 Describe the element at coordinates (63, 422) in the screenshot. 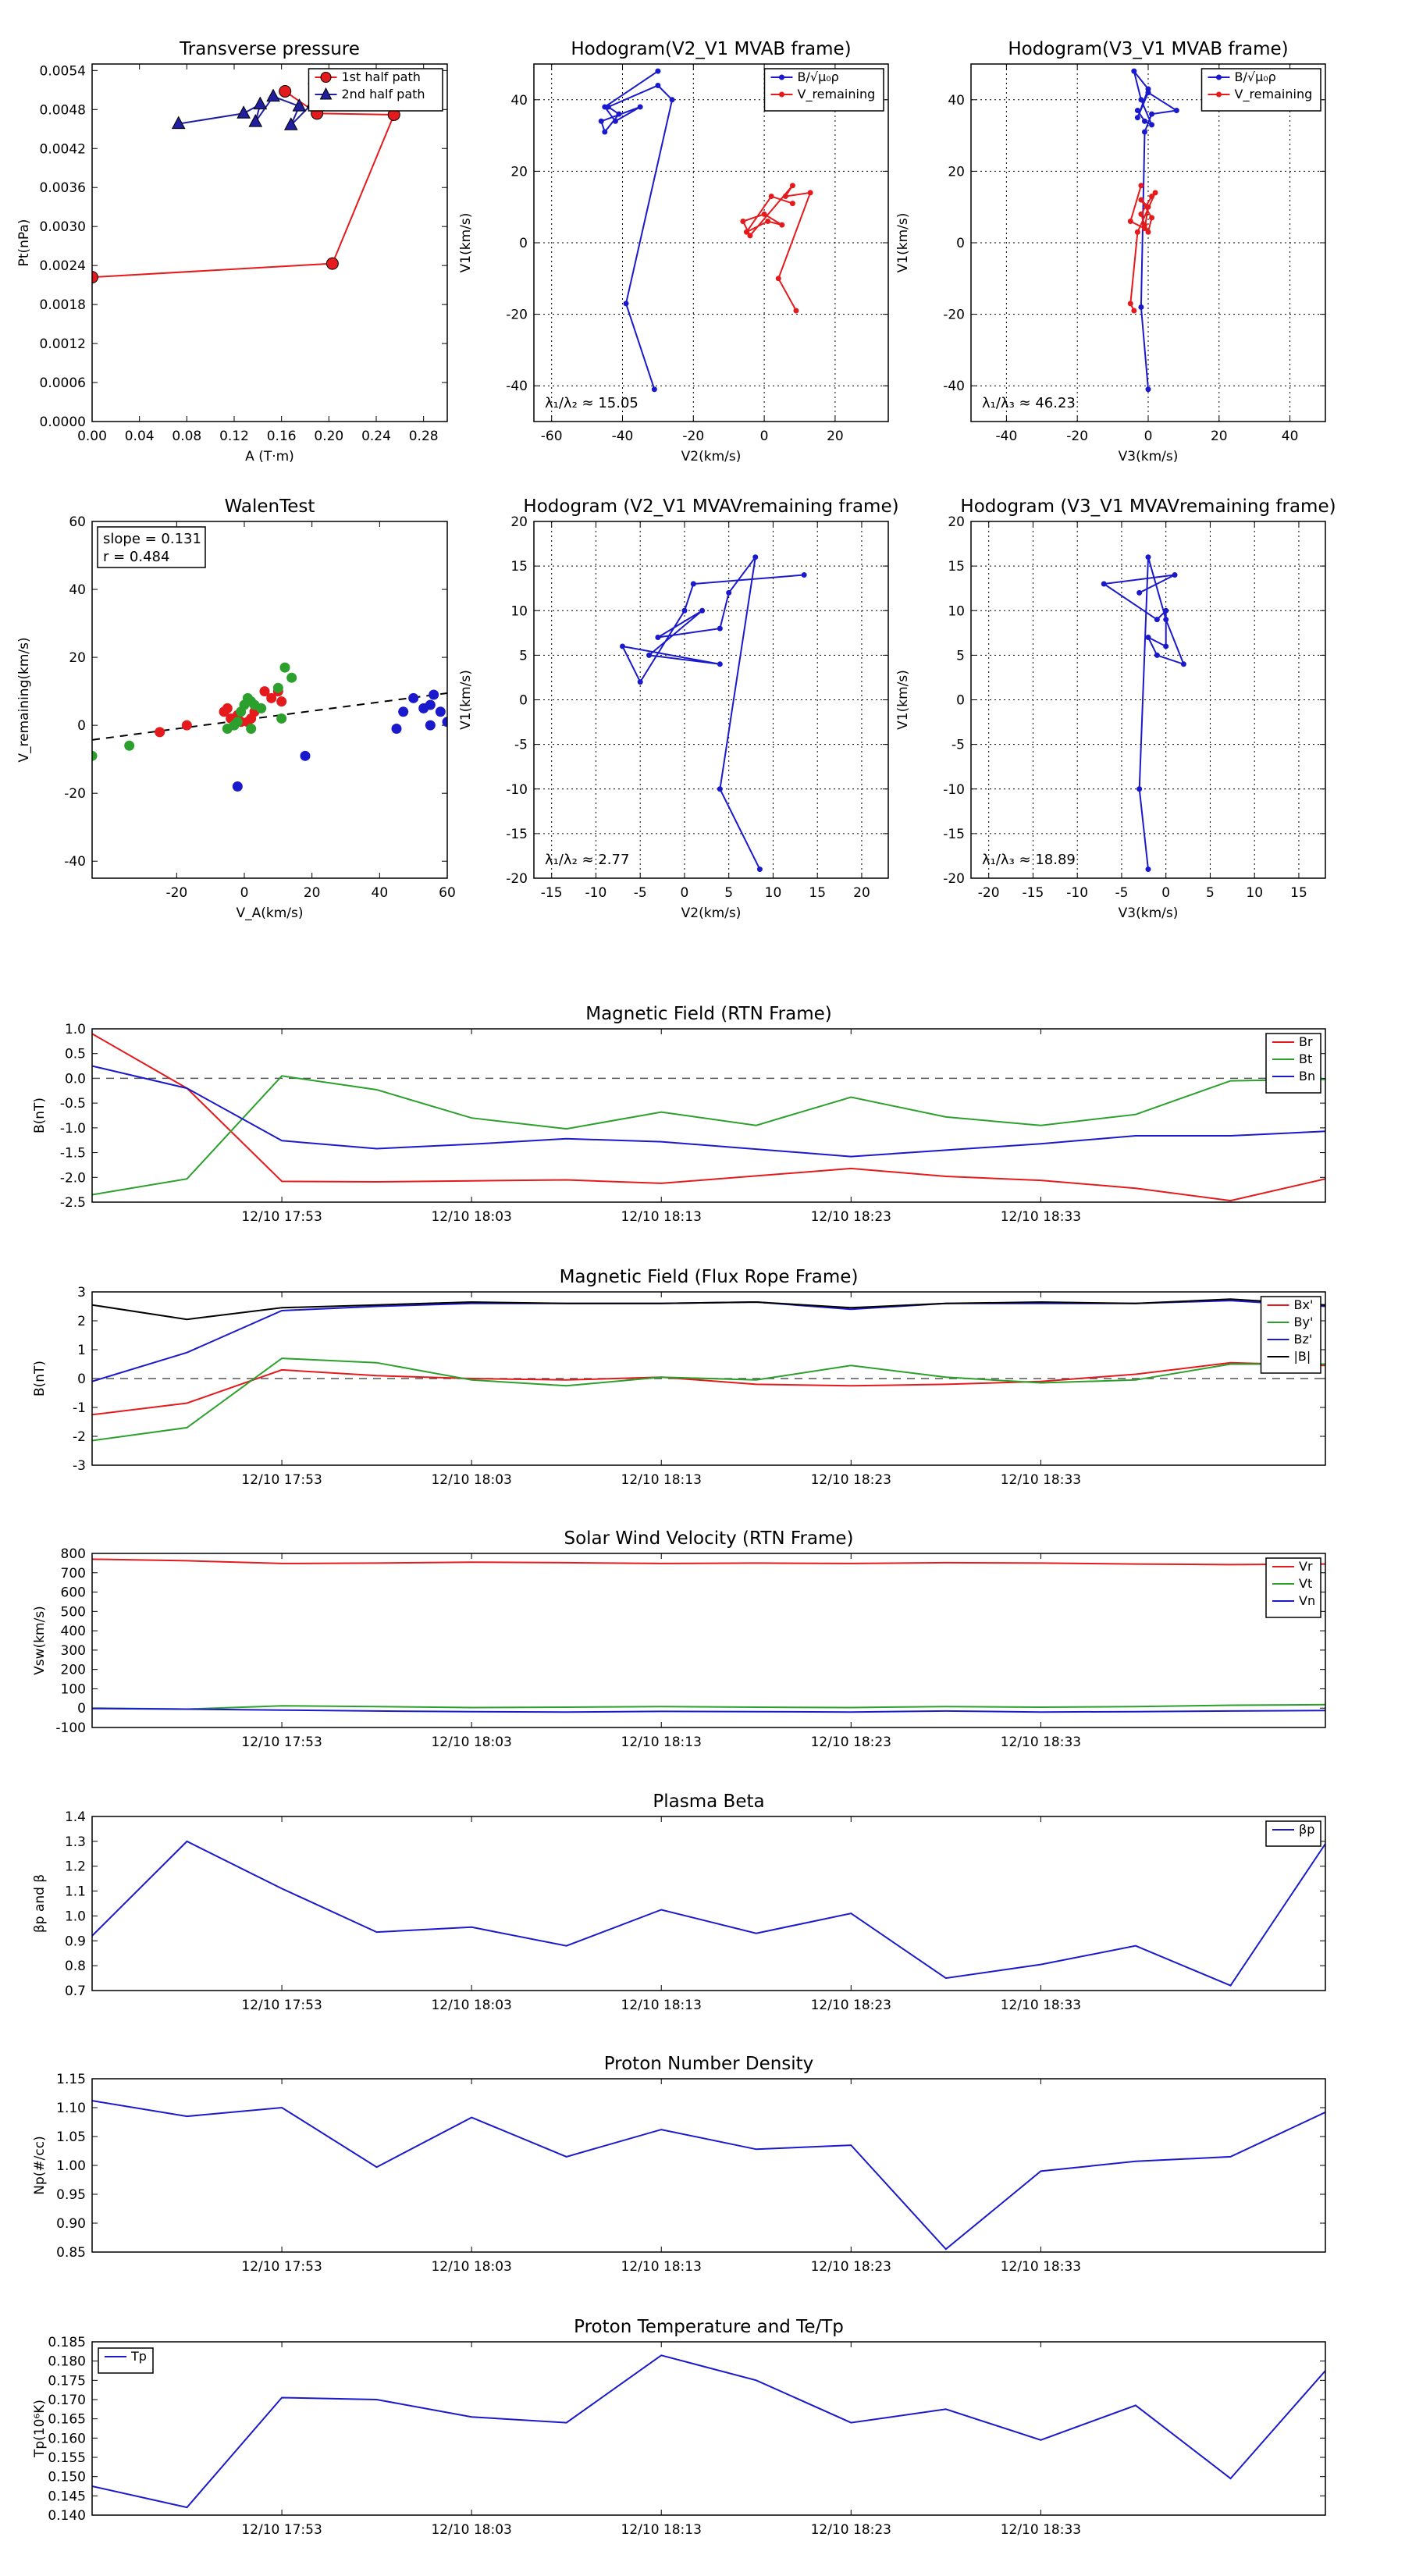

I see `y-tick-label: 0.0000` at that location.